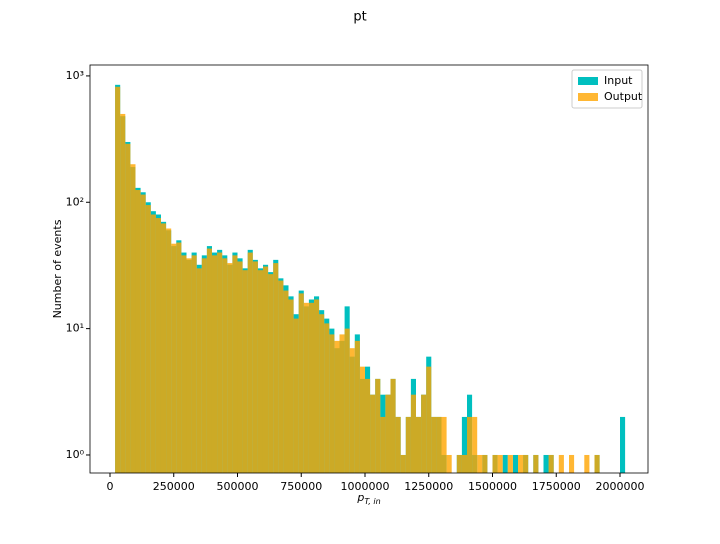 The width and height of the screenshot is (720, 544). What do you see at coordinates (57, 268) in the screenshot?
I see `y-axis-label: Number of events` at bounding box center [57, 268].